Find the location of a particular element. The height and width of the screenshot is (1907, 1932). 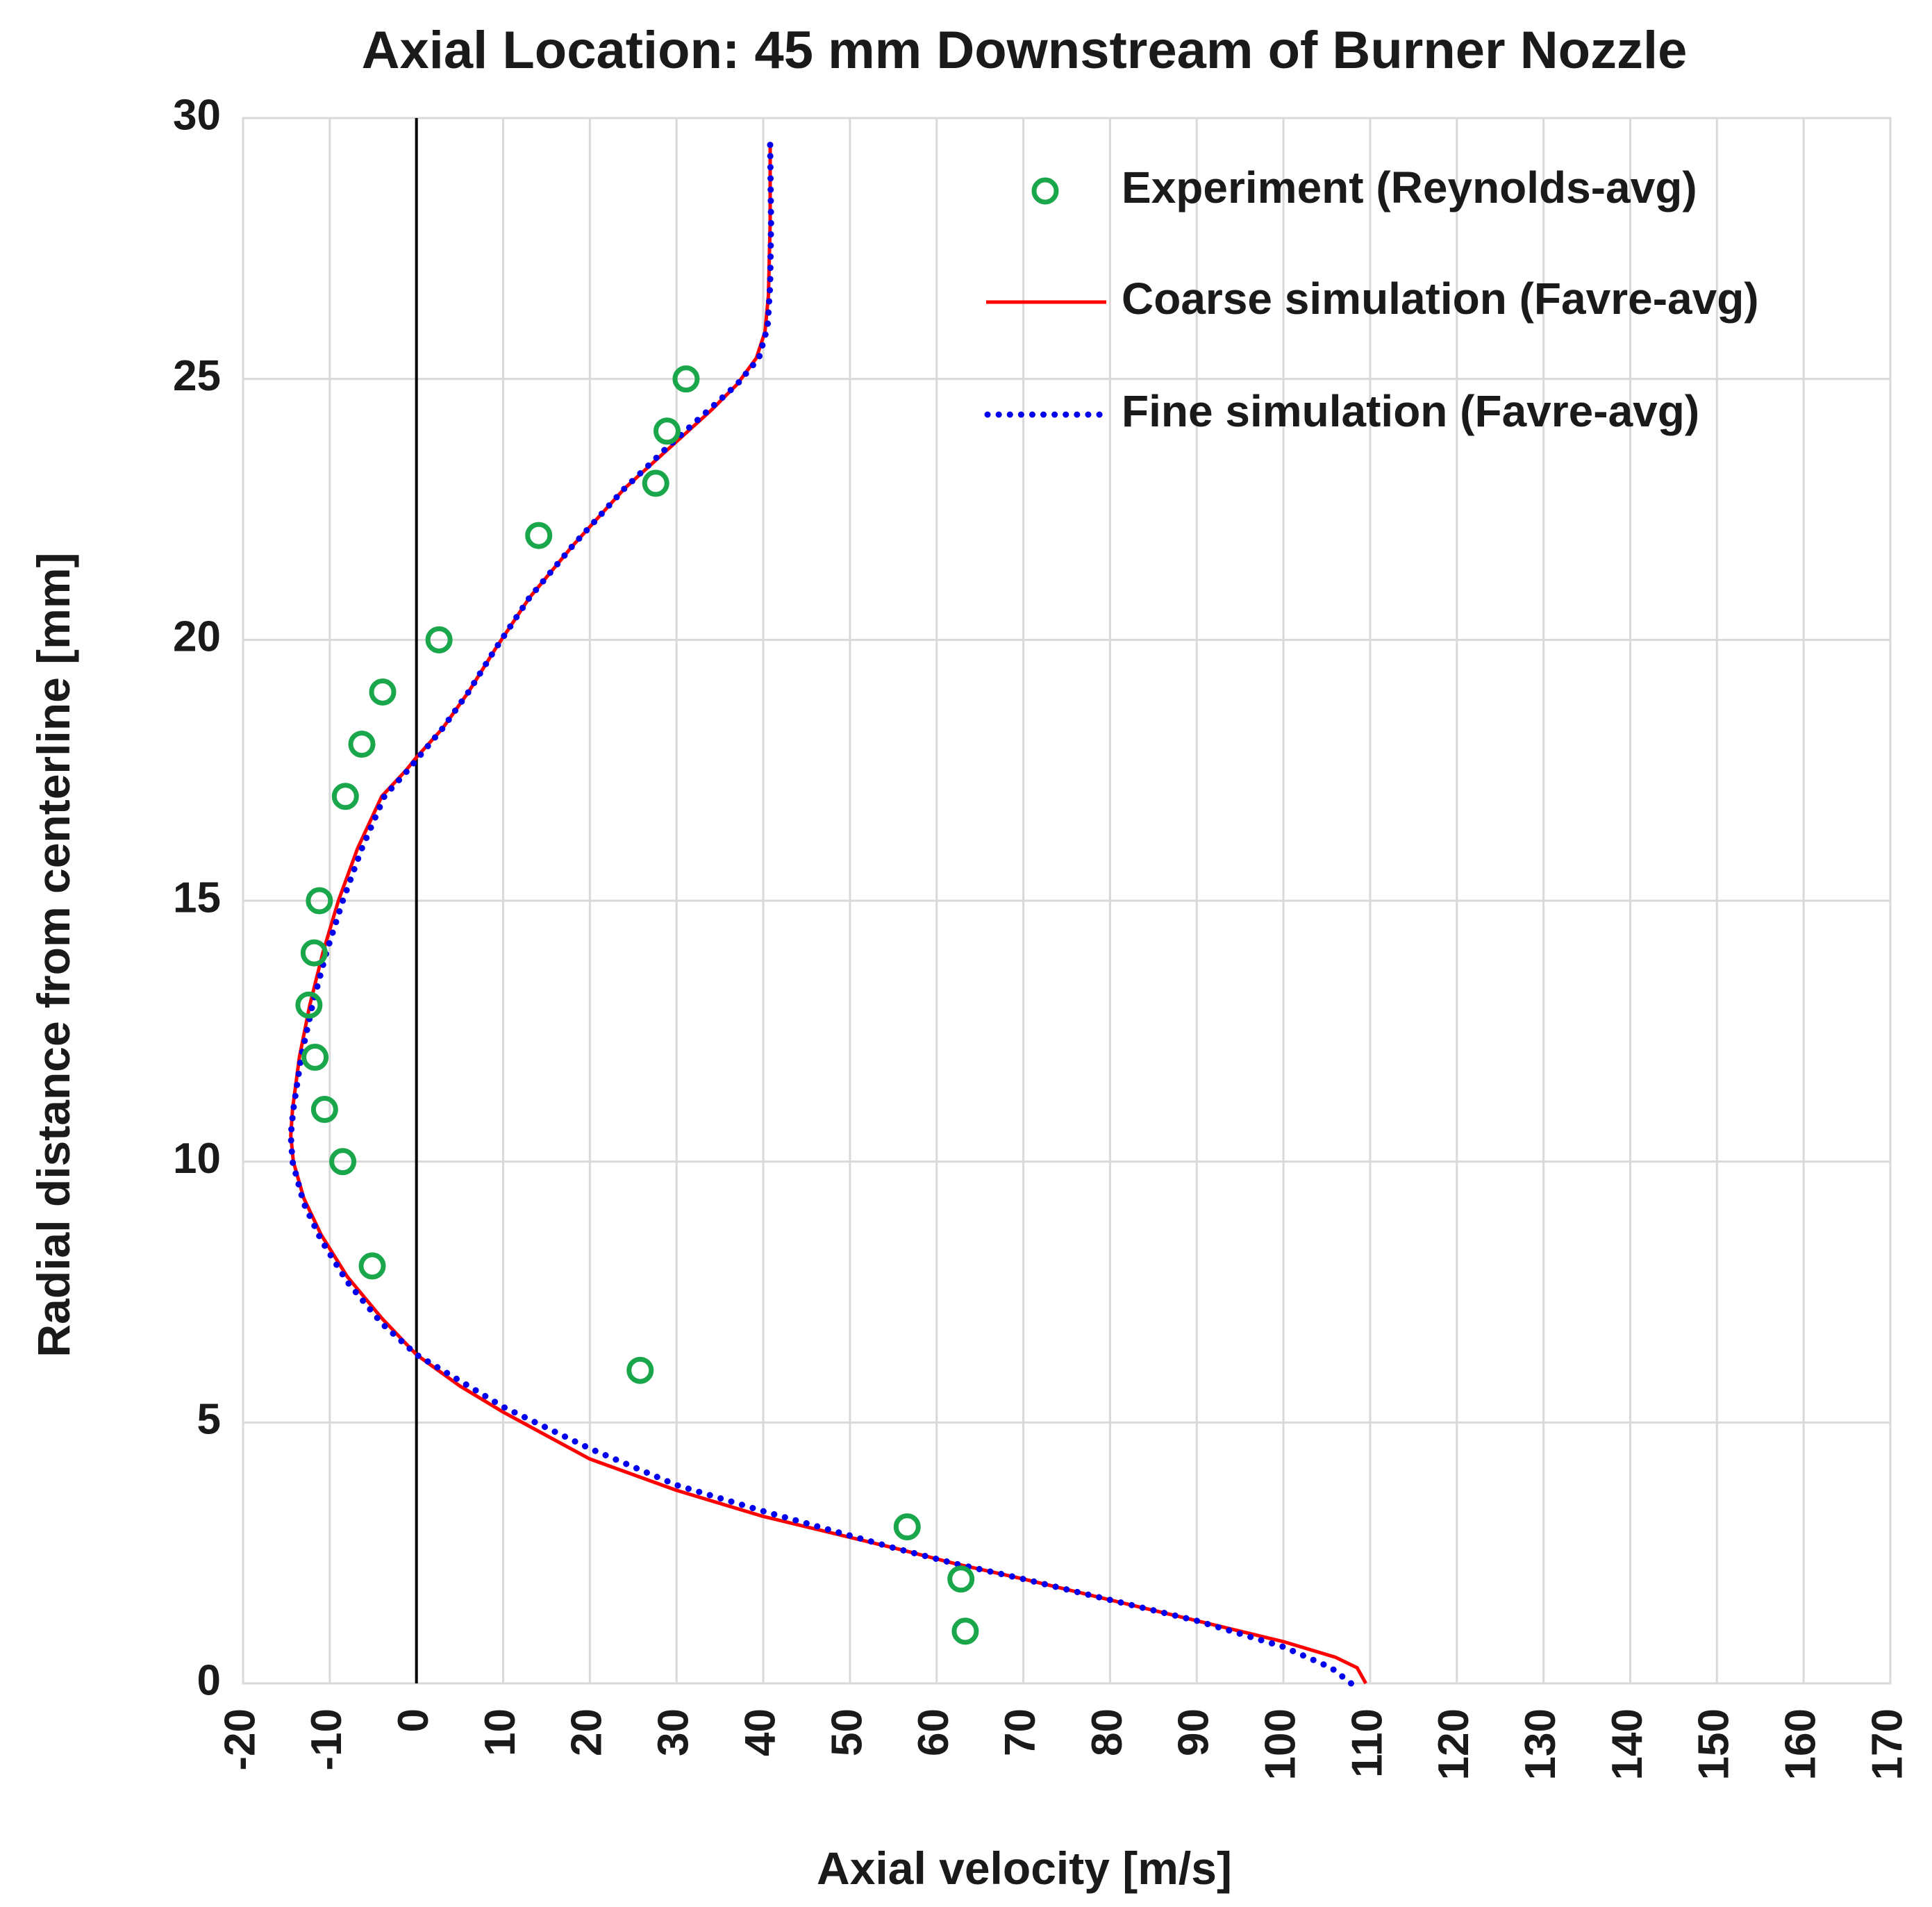

x-tick-label: 50 is located at coordinates (847, 1732).